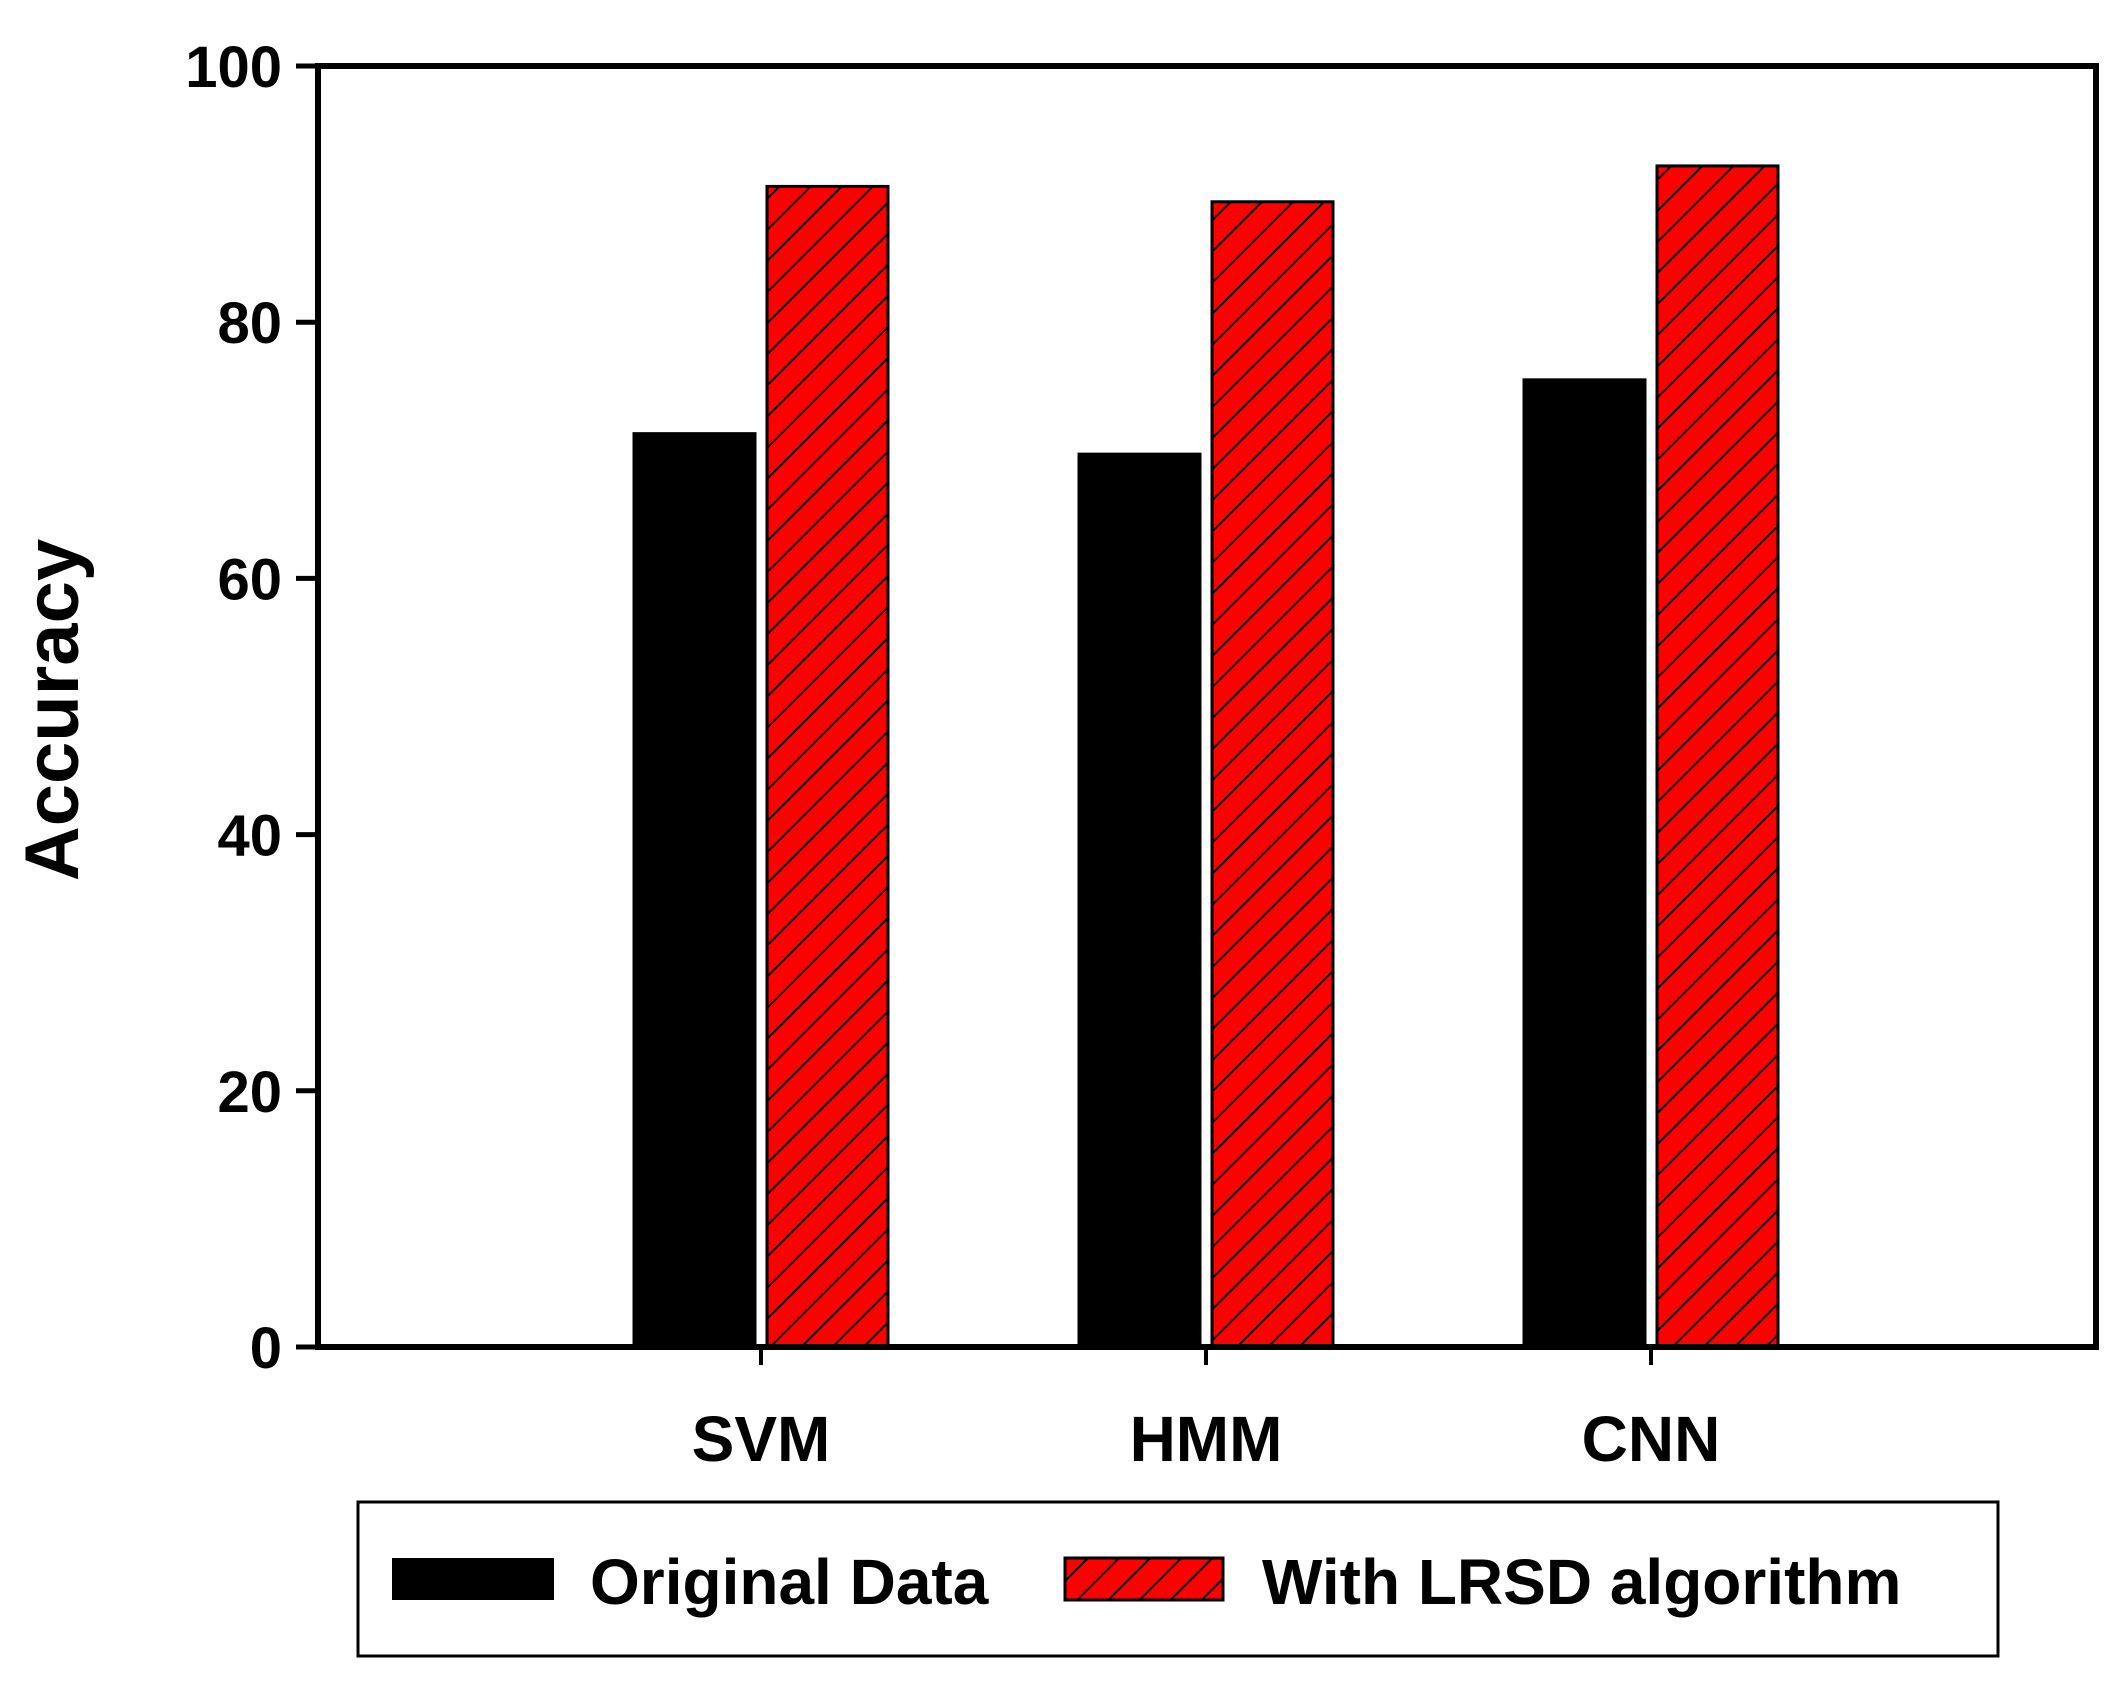 The width and height of the screenshot is (2124, 1688). Describe the element at coordinates (249, 836) in the screenshot. I see `y-tick-label: 40` at that location.